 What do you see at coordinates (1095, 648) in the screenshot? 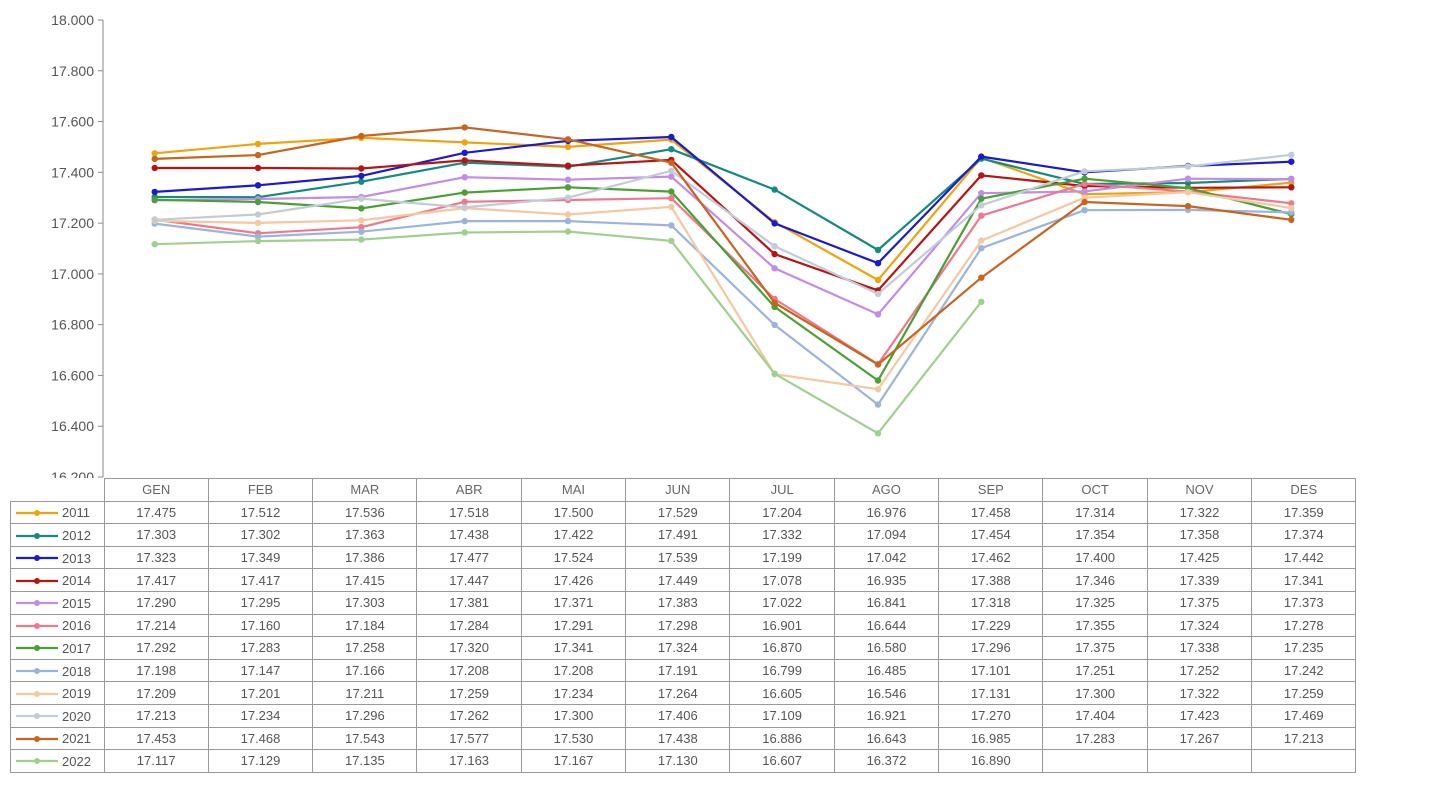
I see `value-cell: 17.375` at bounding box center [1095, 648].